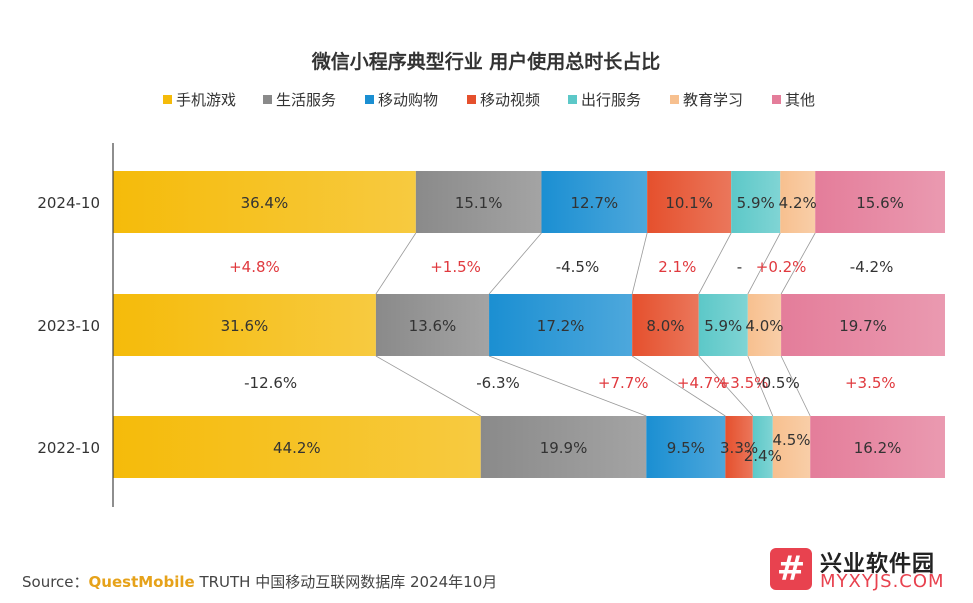 The image size is (973, 603). Describe the element at coordinates (713, 100) in the screenshot. I see `legend-label: 教育学习` at that location.